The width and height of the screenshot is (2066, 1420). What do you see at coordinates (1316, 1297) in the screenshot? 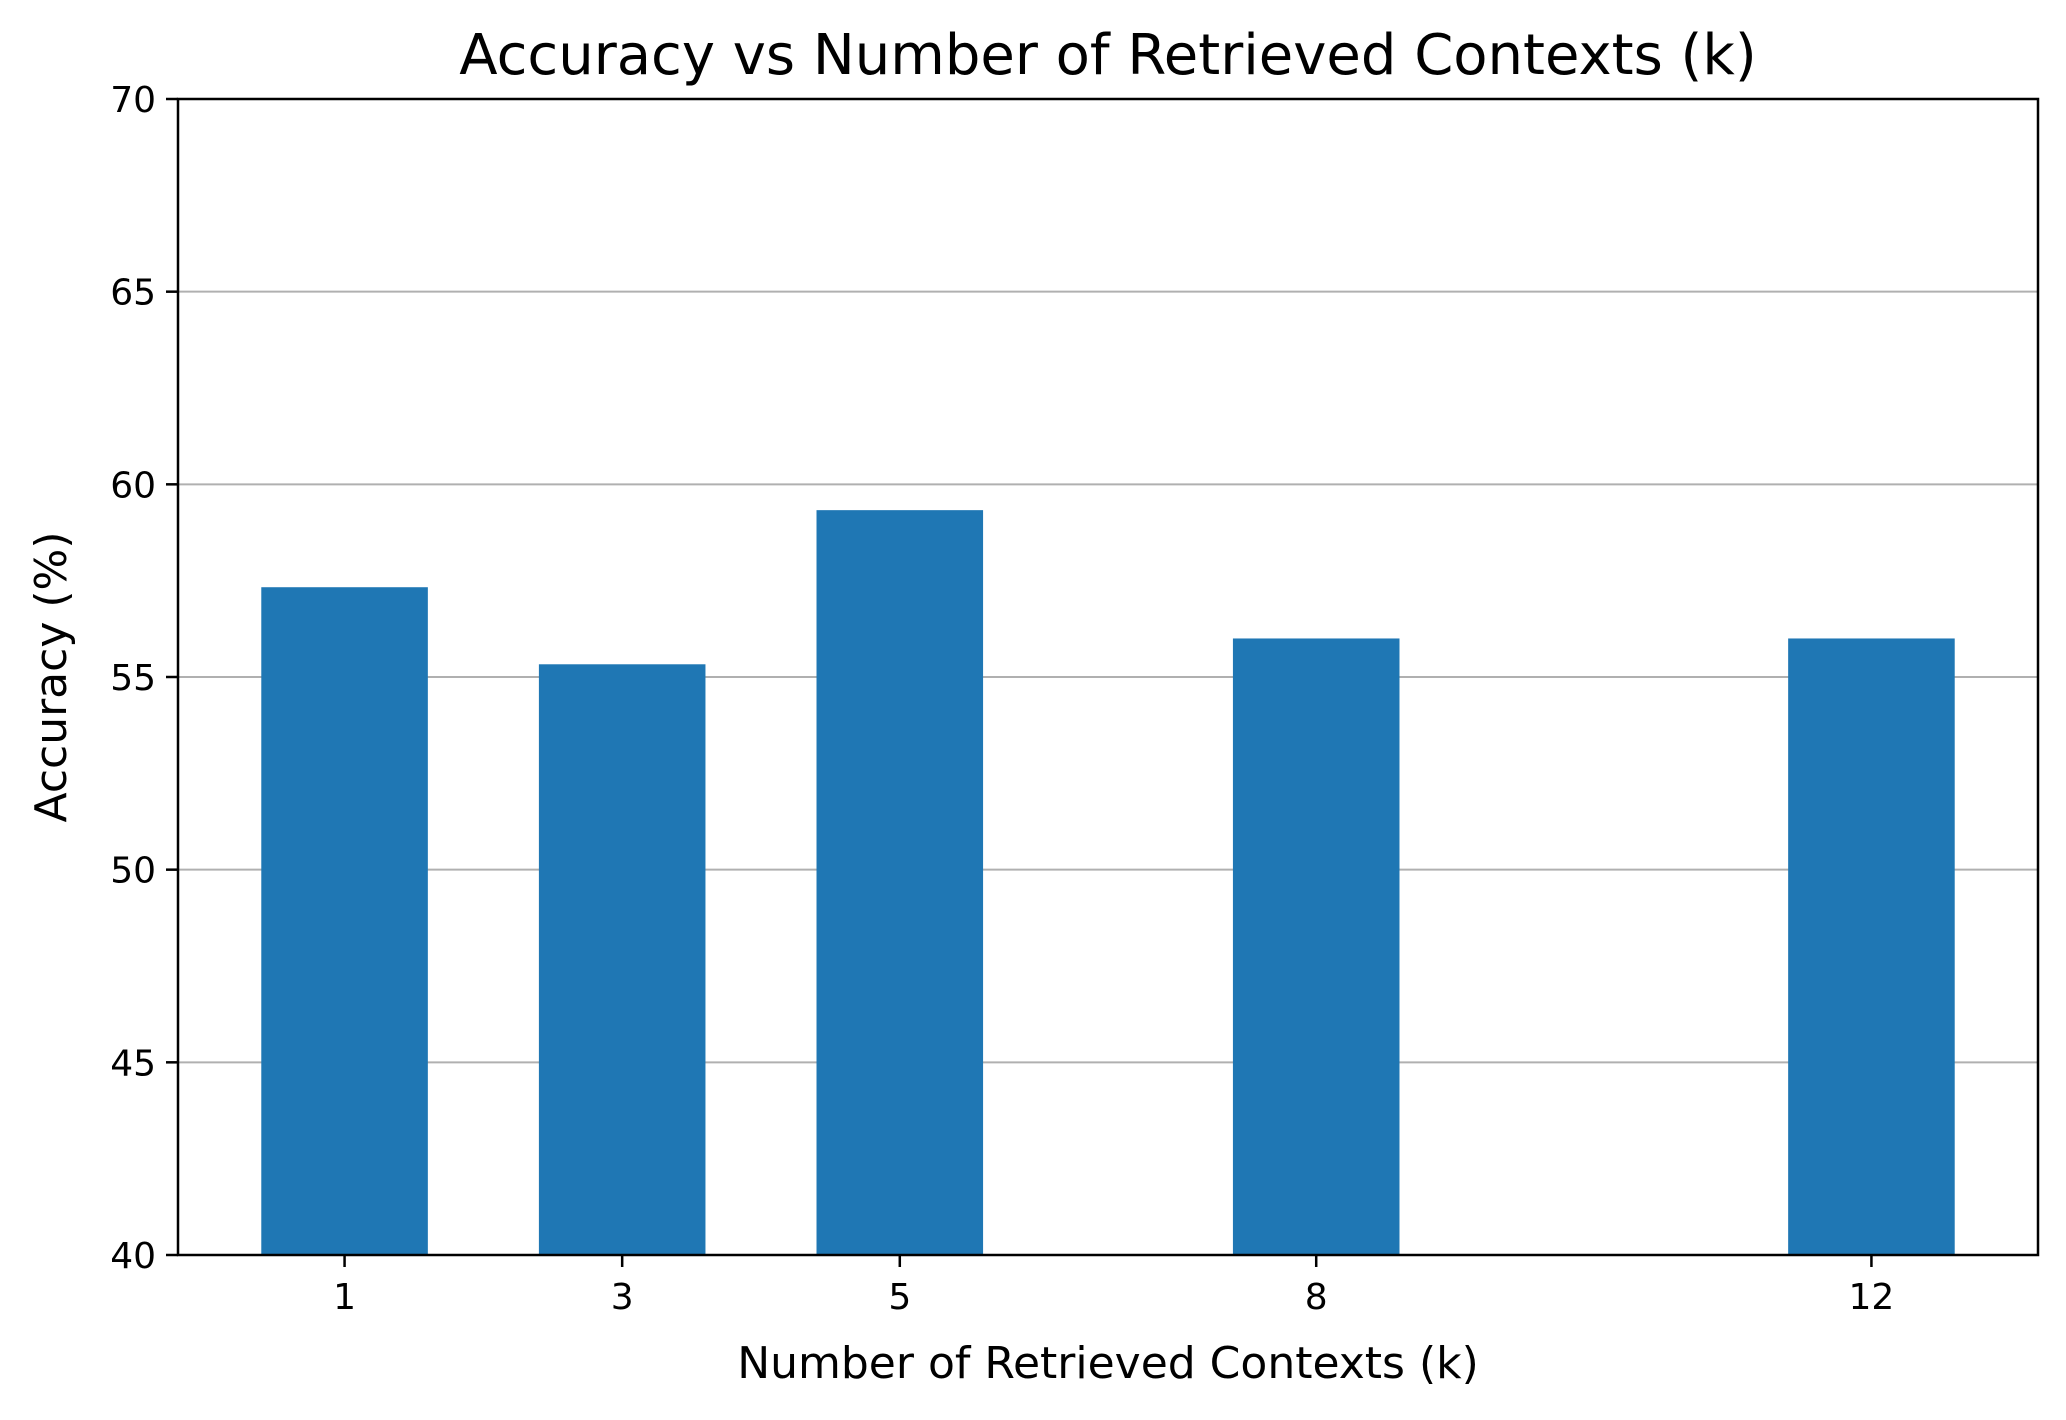
I see `x-tick-label: 8` at bounding box center [1316, 1297].